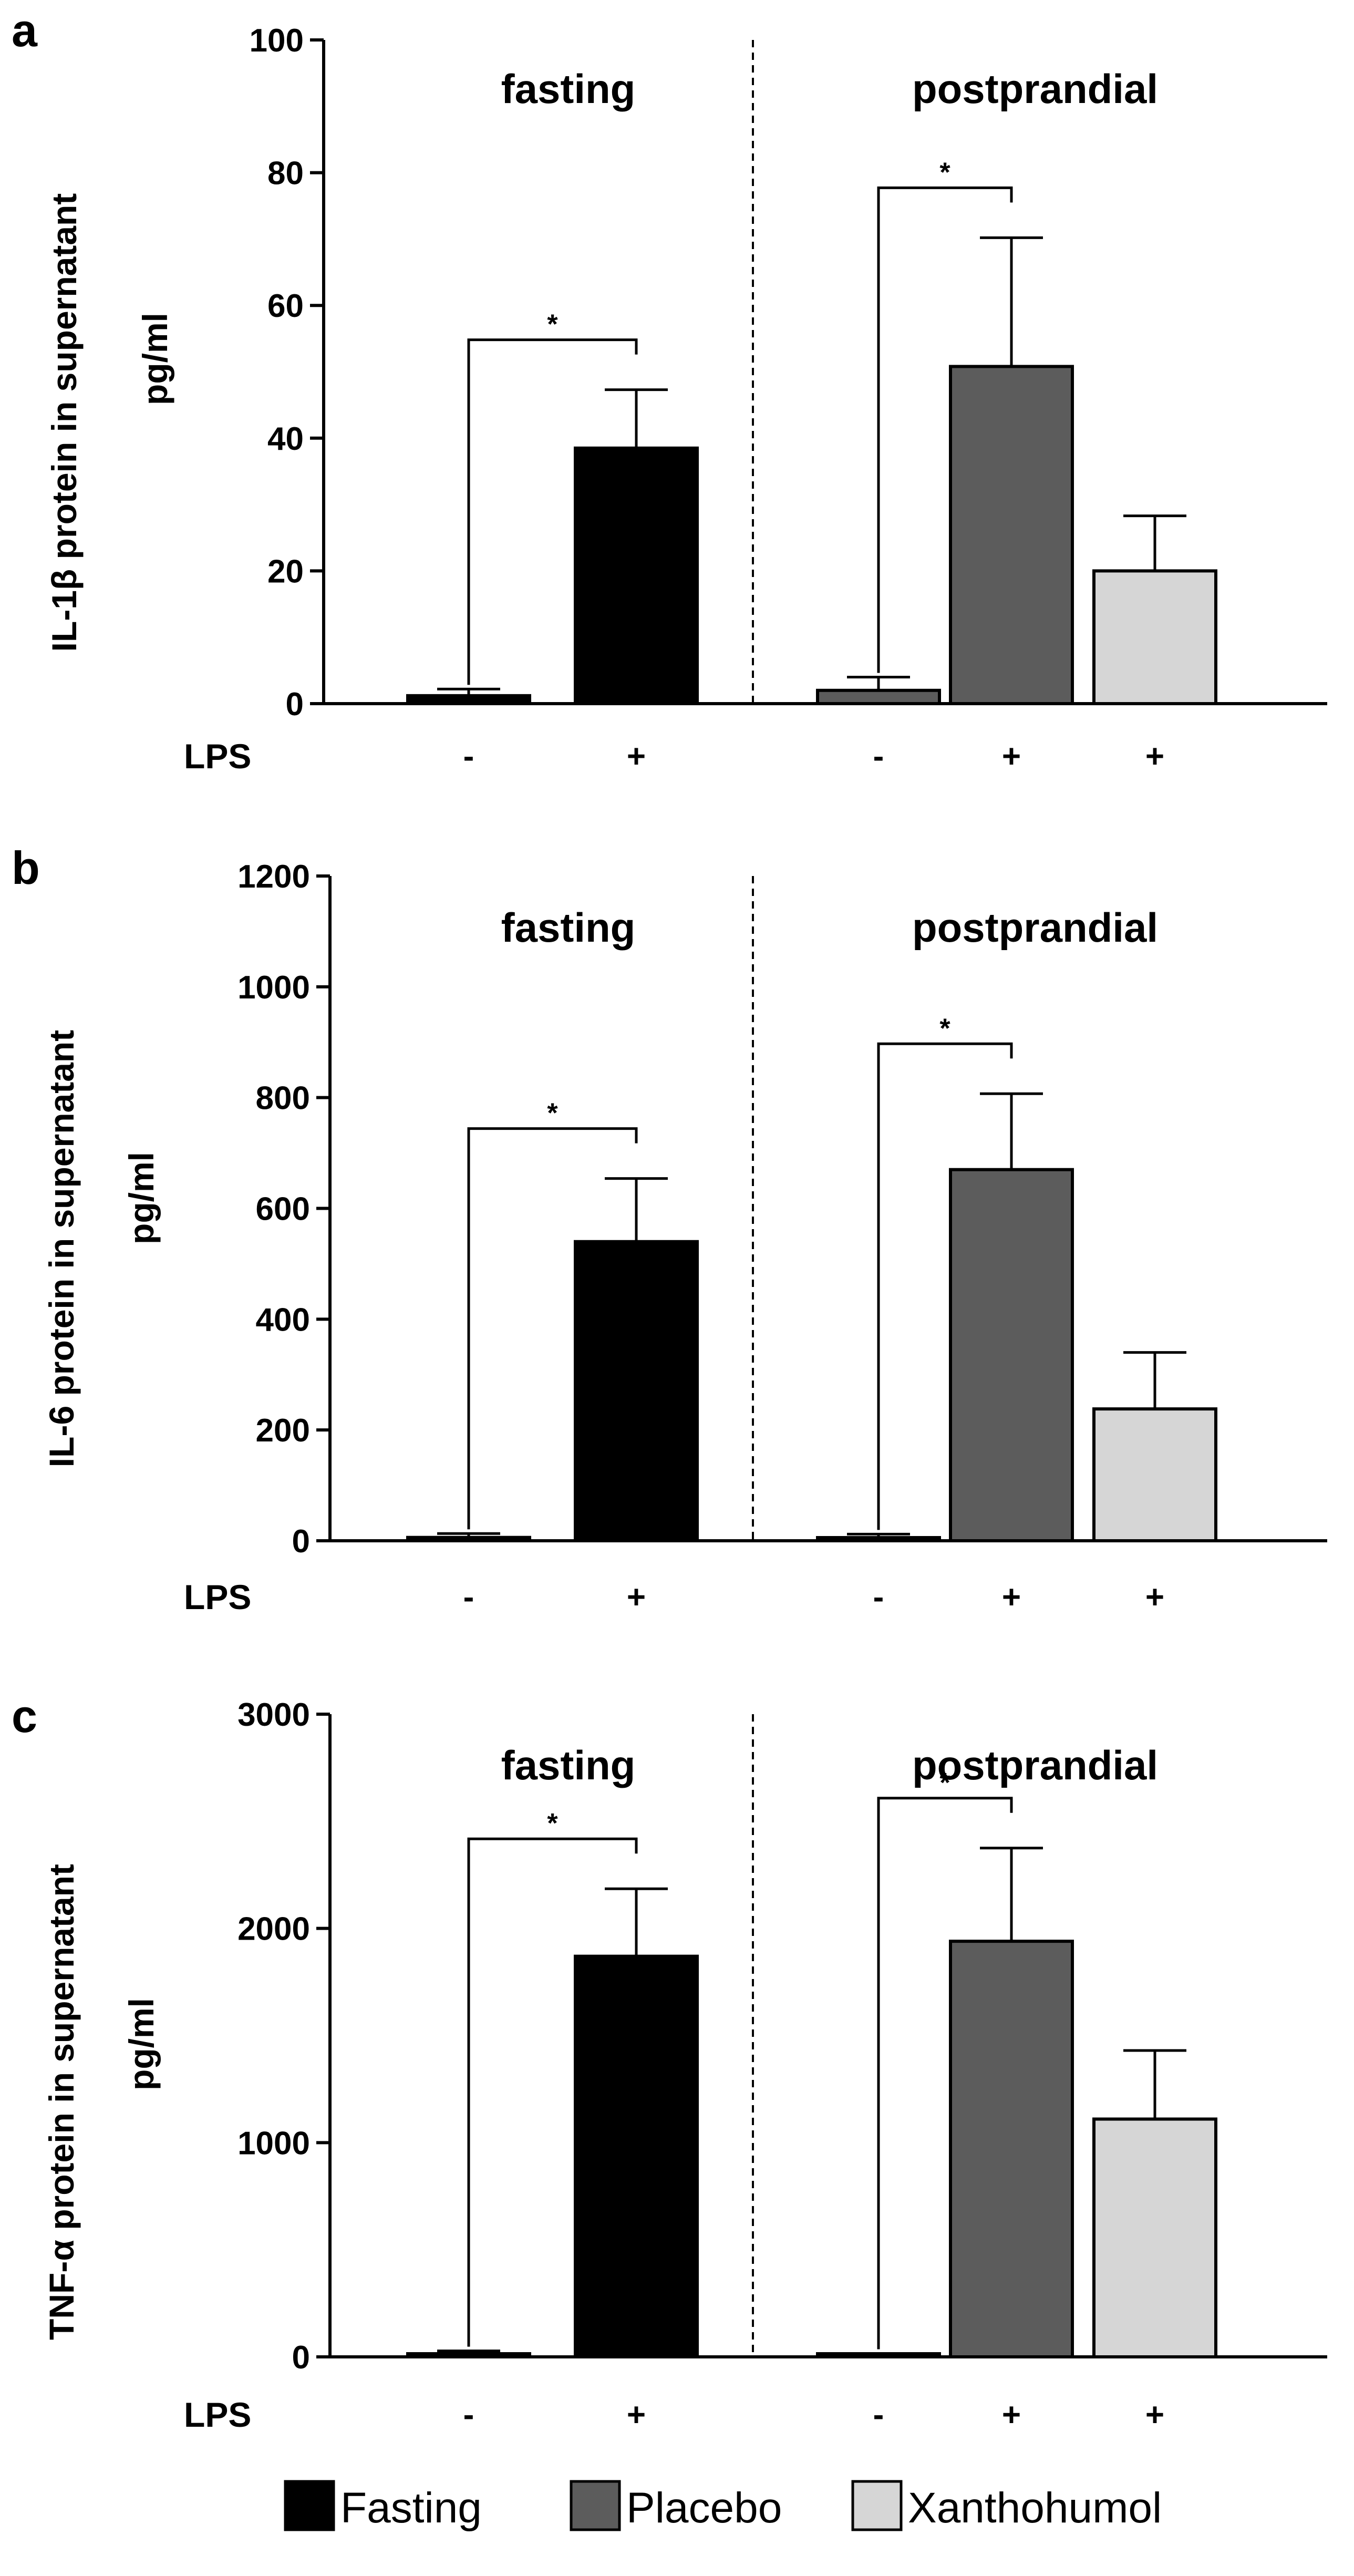  Describe the element at coordinates (283, 1098) in the screenshot. I see `y-tick-label: 800` at that location.